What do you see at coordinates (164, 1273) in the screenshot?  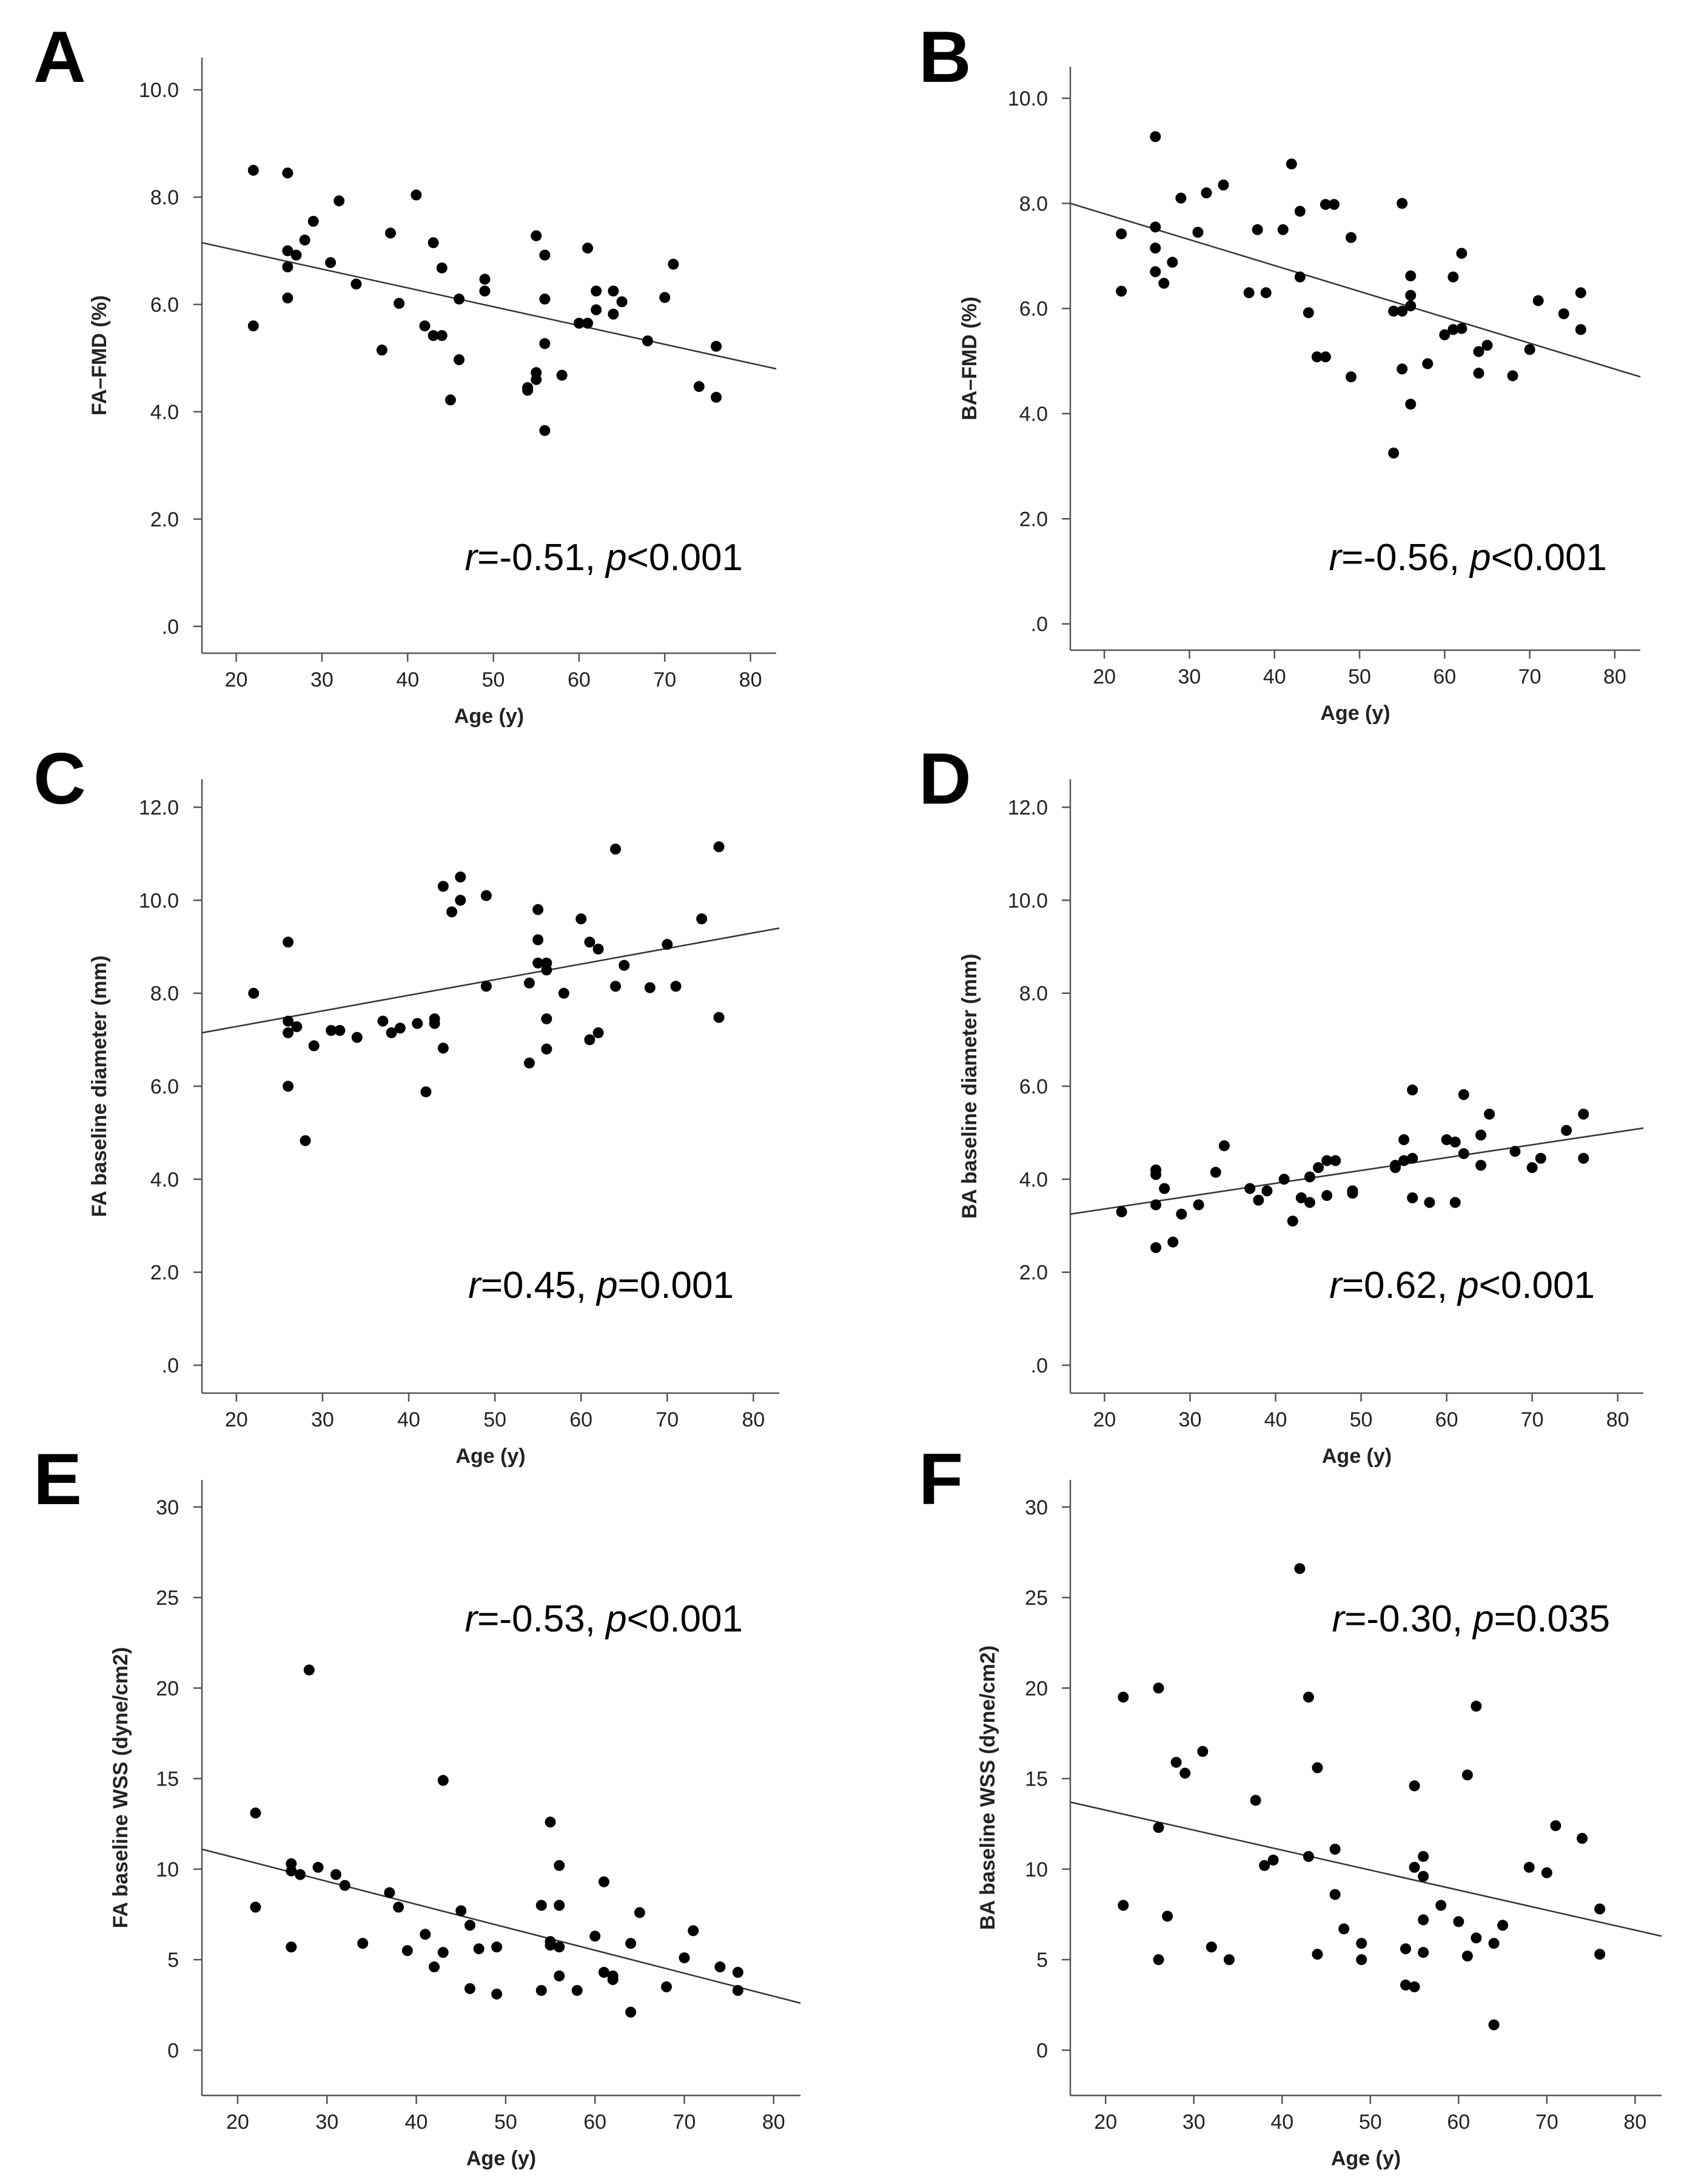 I see `y-tick-label: 2.0` at bounding box center [164, 1273].